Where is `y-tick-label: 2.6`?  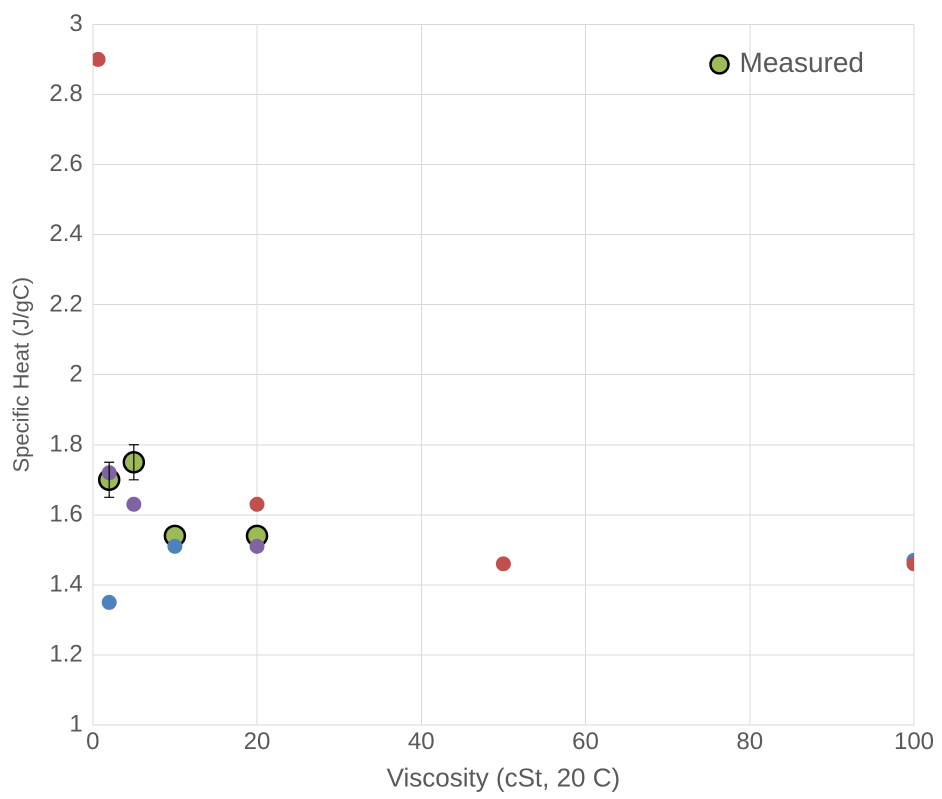 y-tick-label: 2.6 is located at coordinates (66, 164).